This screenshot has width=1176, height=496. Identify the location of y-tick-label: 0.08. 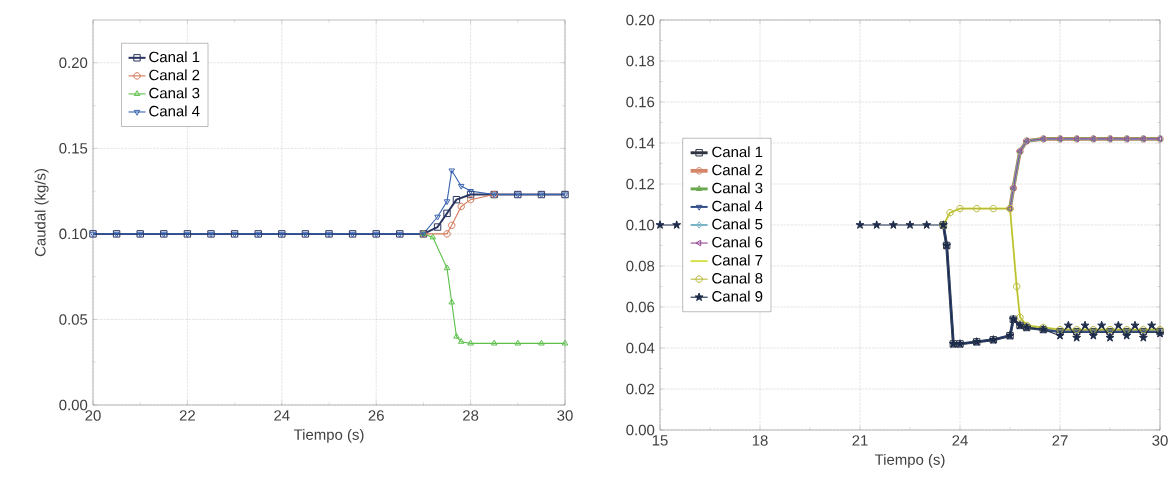
(640, 266).